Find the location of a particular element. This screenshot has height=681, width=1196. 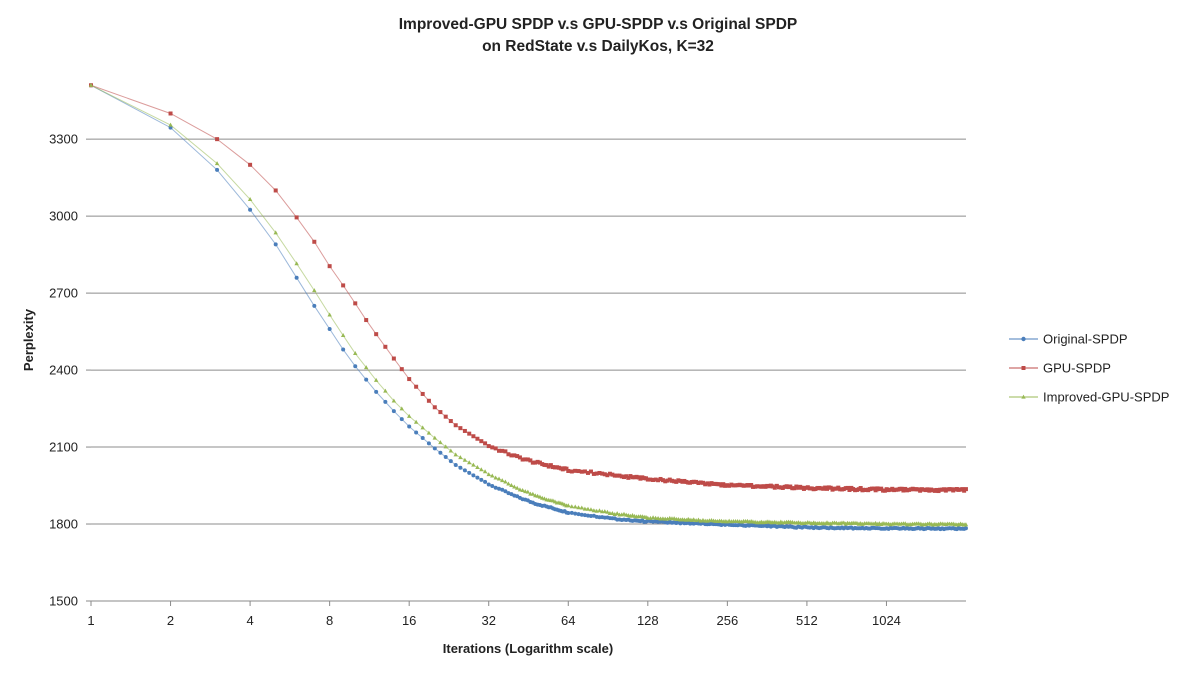

x-tick-label: 8 is located at coordinates (329, 620).